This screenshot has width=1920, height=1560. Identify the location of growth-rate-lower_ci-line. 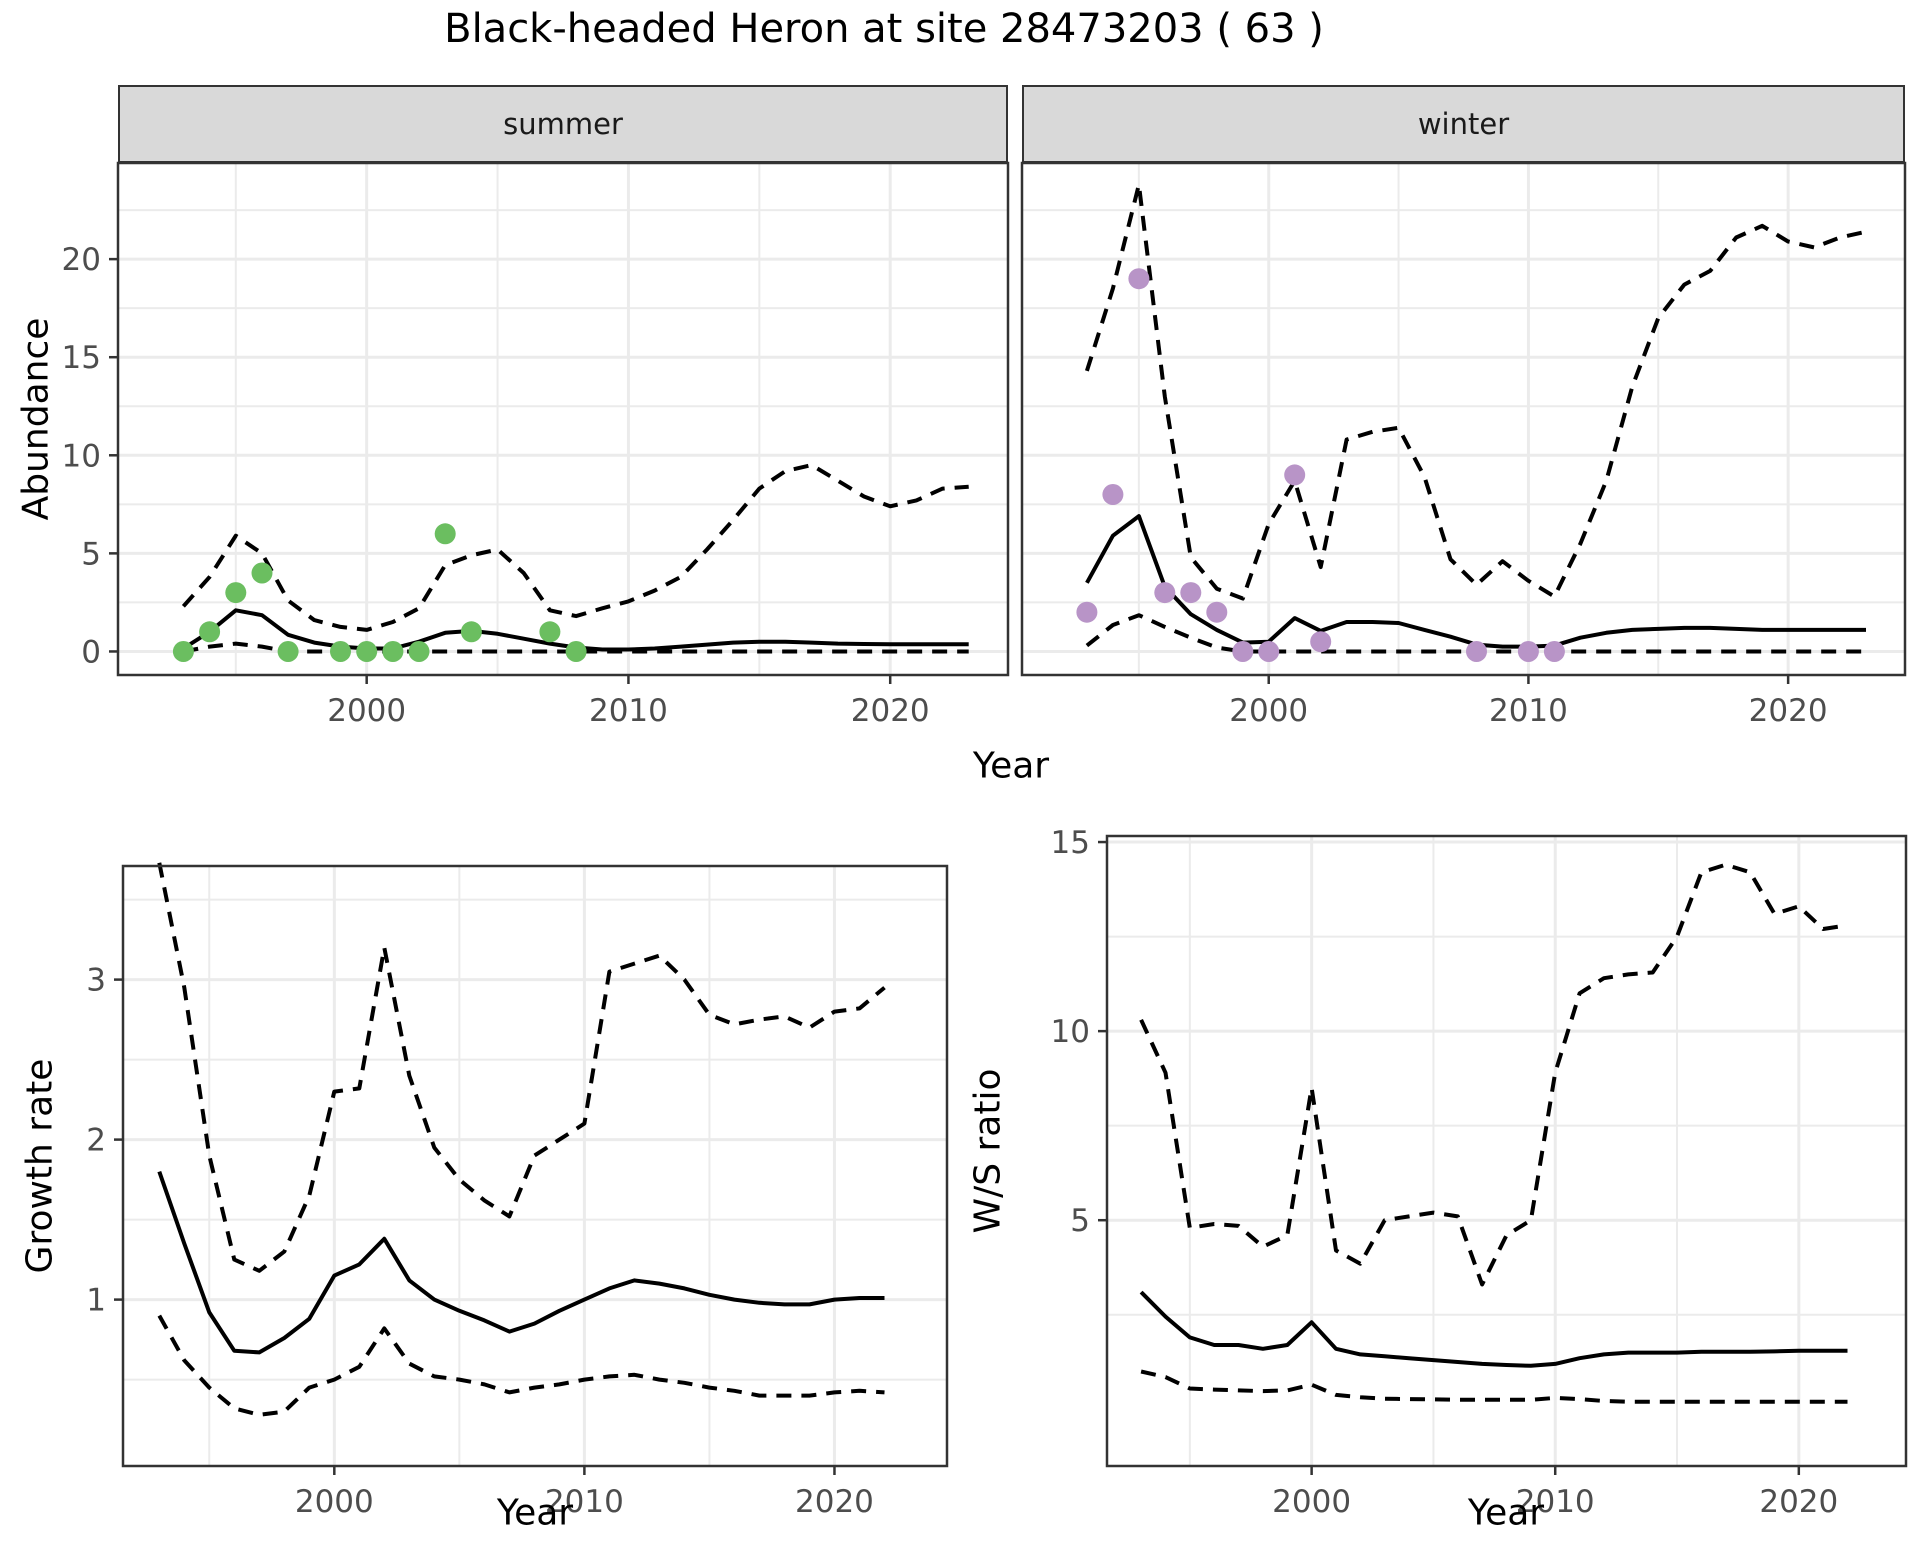
(521, 1365).